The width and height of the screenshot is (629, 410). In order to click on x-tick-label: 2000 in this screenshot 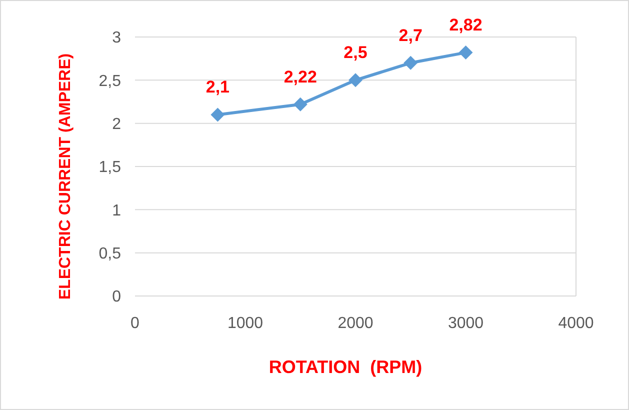, I will do `click(356, 323)`.